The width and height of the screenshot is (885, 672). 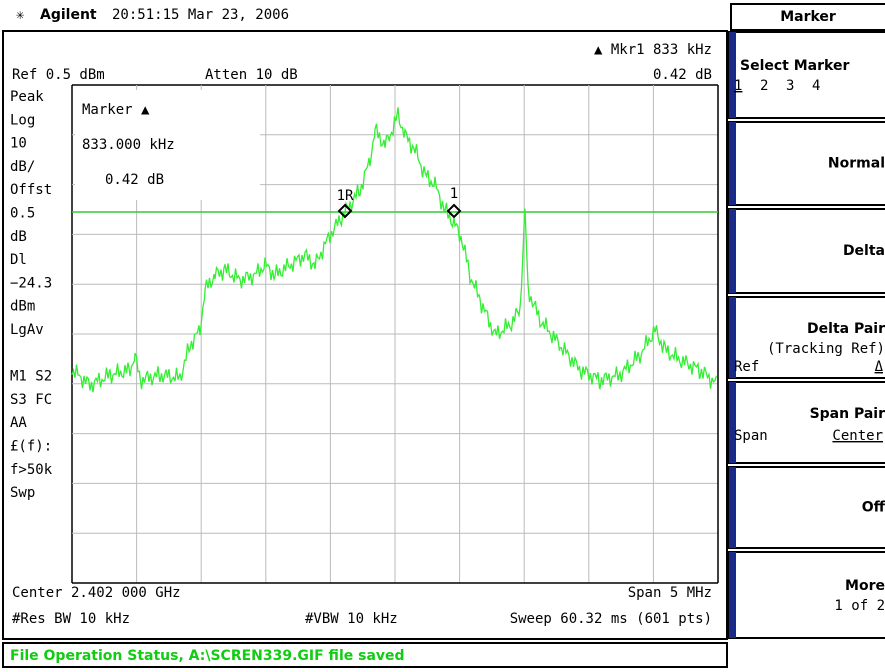 What do you see at coordinates (134, 180) in the screenshot?
I see `marker-box-value: 0.42 dB` at bounding box center [134, 180].